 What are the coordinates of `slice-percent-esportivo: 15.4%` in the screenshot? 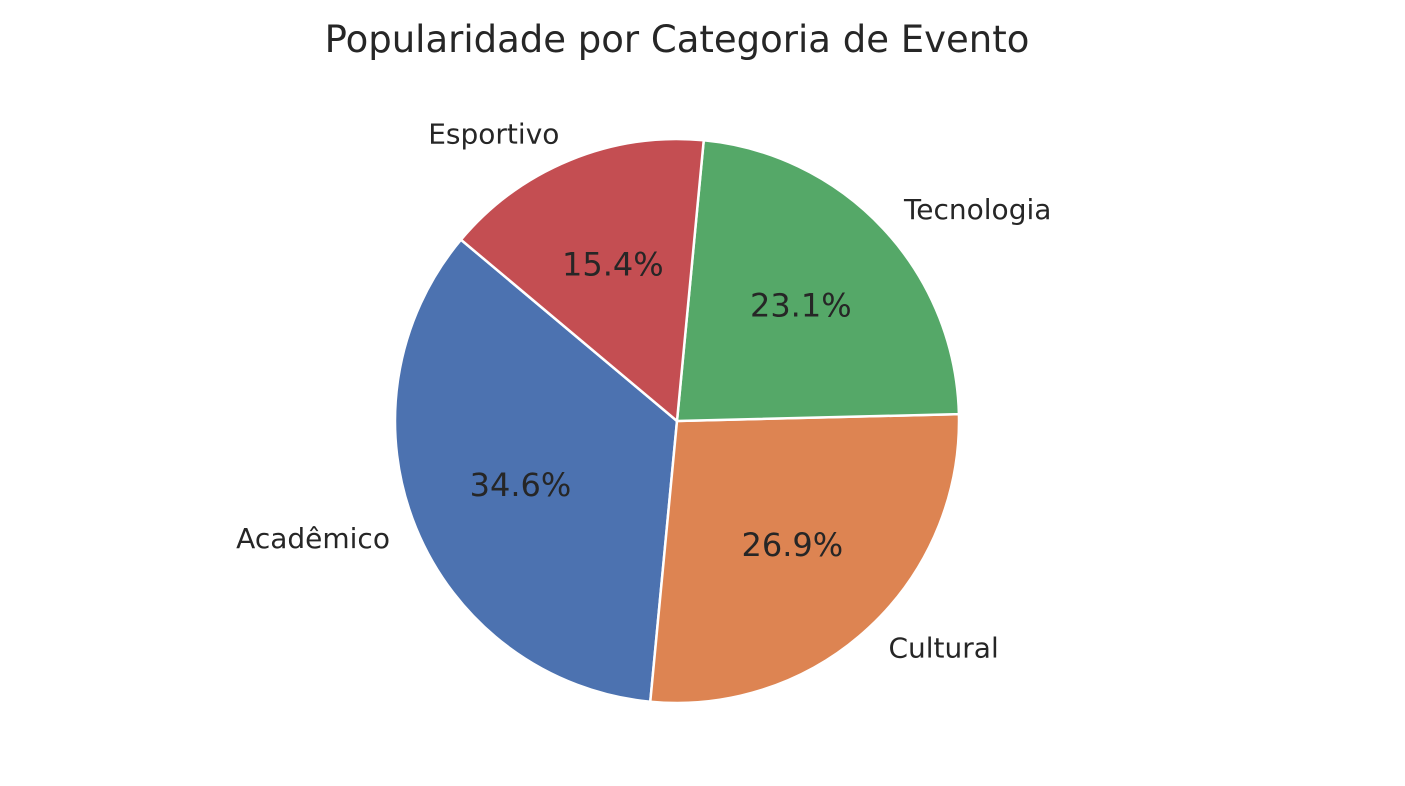 It's located at (613, 264).